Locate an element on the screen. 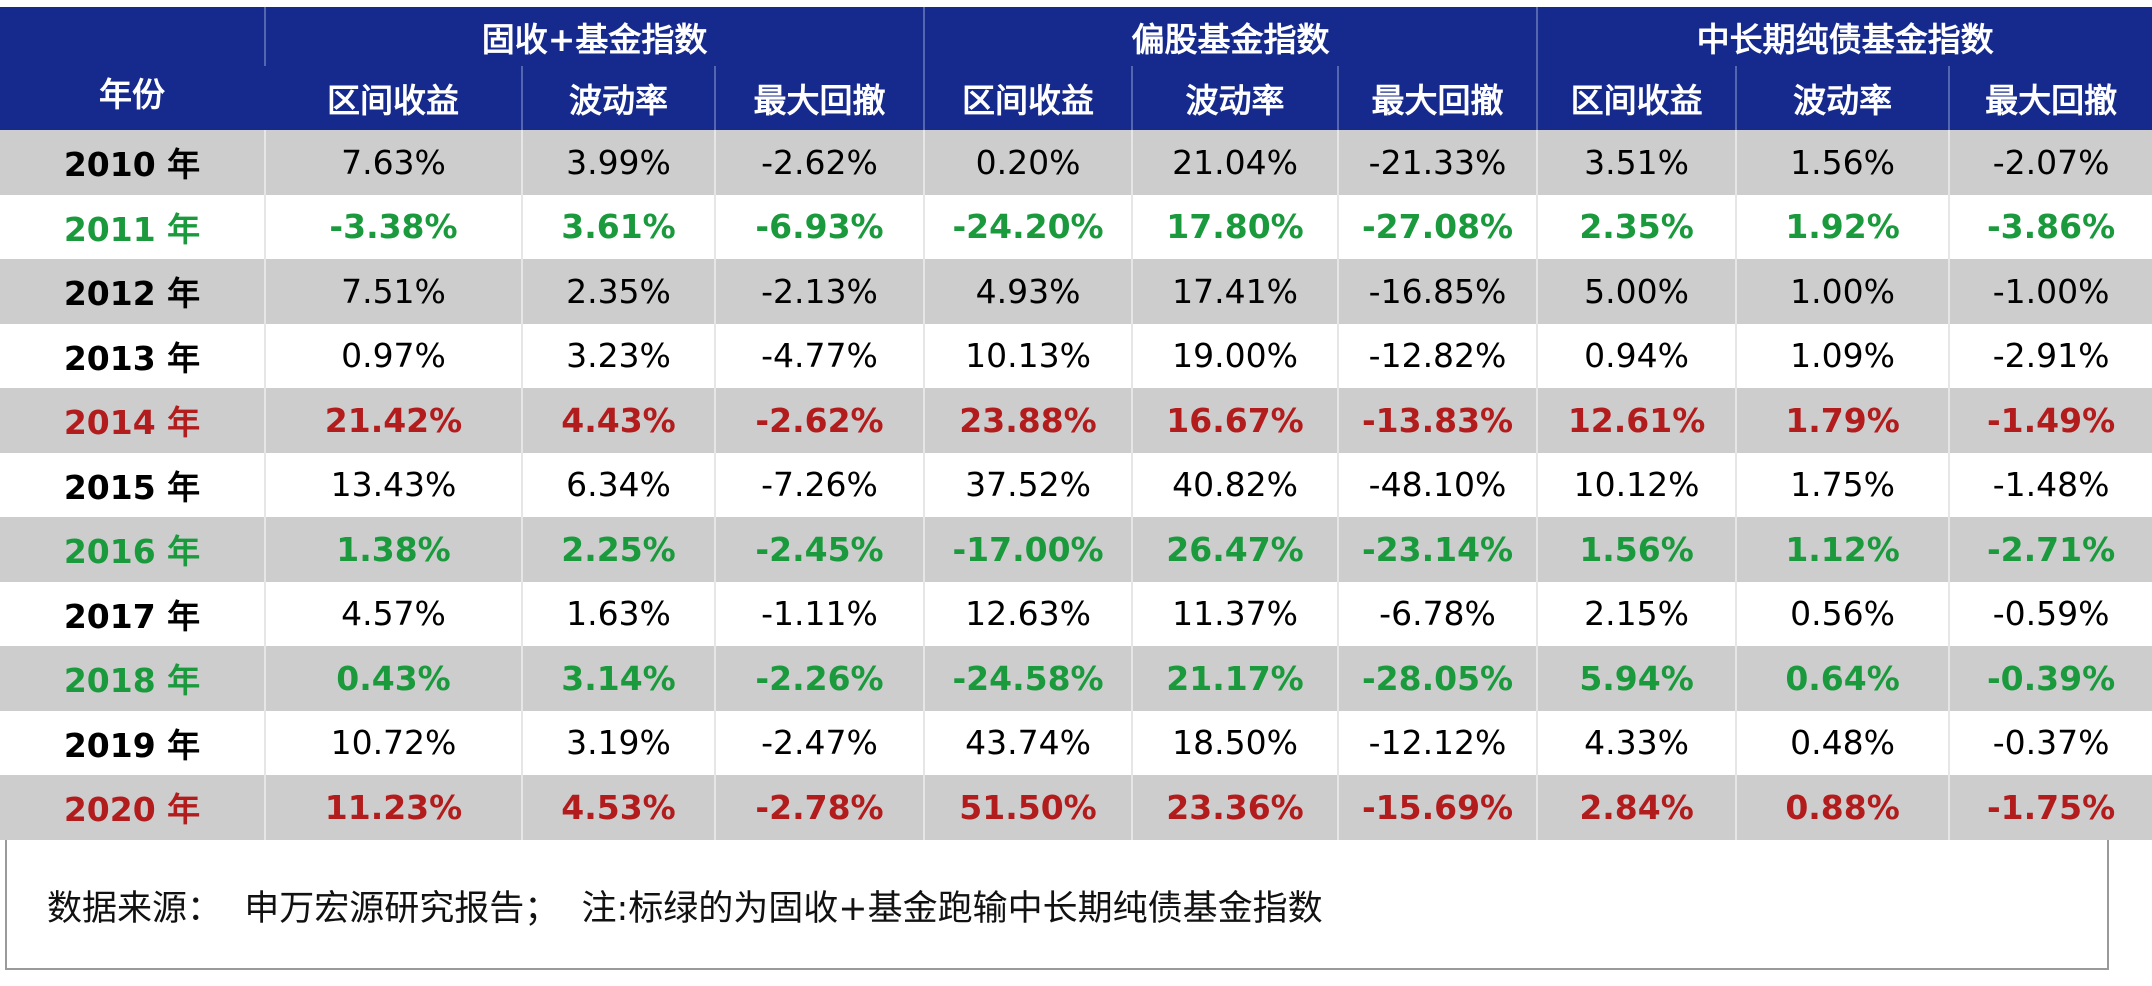 This screenshot has height=986, width=2152. footer-box: 数据来源： 申万宏源研究报告； 注:标绿的为固收+基金跑输中长期纯债基金指数 is located at coordinates (1057, 905).